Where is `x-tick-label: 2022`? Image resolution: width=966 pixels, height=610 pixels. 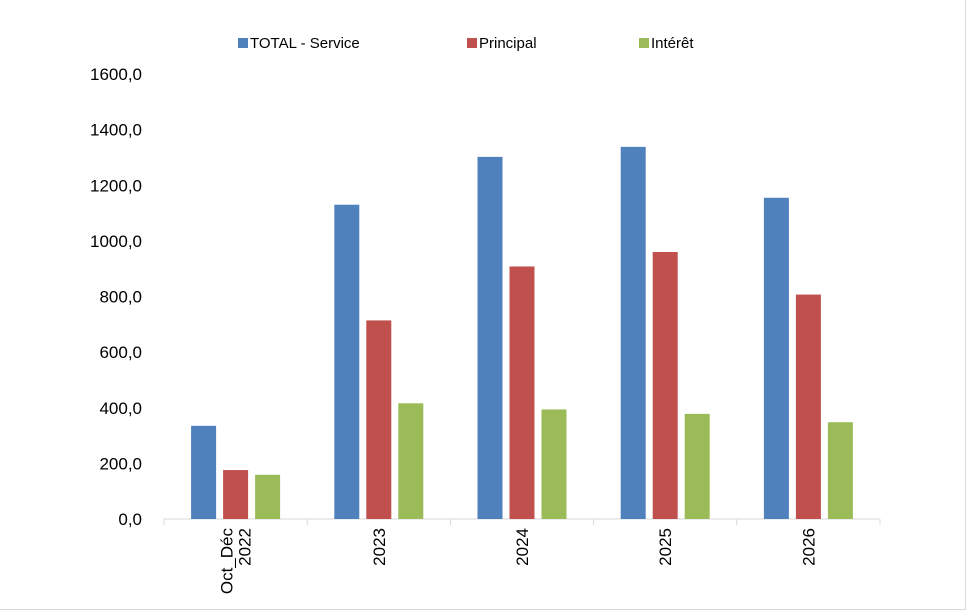 x-tick-label: 2022 is located at coordinates (245, 547).